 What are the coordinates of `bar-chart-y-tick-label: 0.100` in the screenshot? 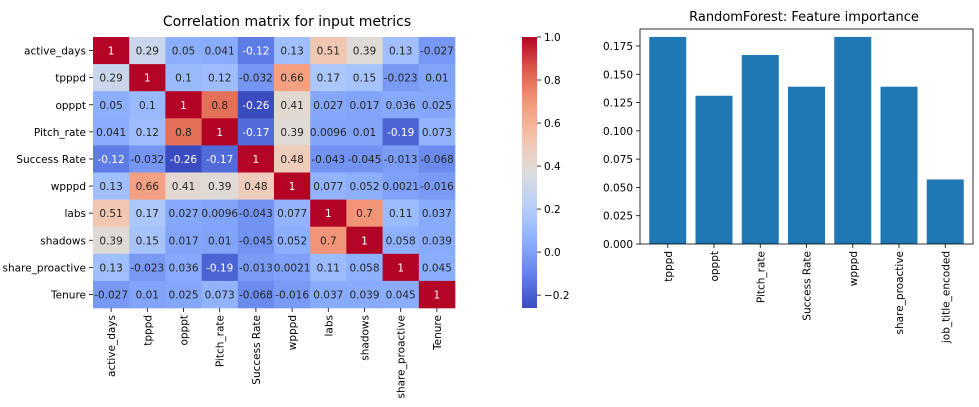 It's located at (618, 132).